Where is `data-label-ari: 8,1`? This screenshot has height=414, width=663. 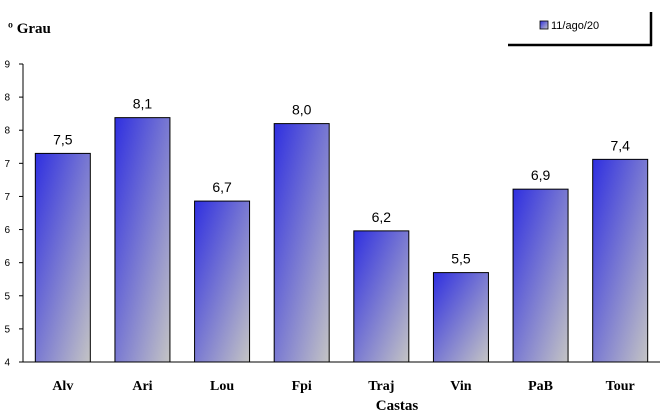 data-label-ari: 8,1 is located at coordinates (143, 104).